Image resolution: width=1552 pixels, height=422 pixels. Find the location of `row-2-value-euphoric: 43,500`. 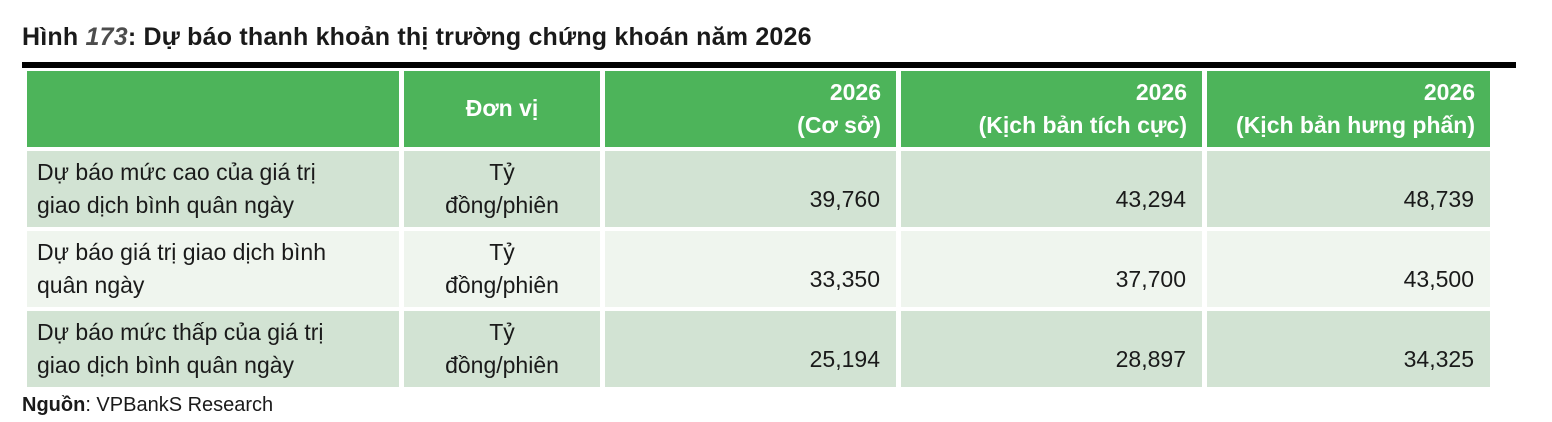

row-2-value-euphoric: 43,500 is located at coordinates (1348, 269).